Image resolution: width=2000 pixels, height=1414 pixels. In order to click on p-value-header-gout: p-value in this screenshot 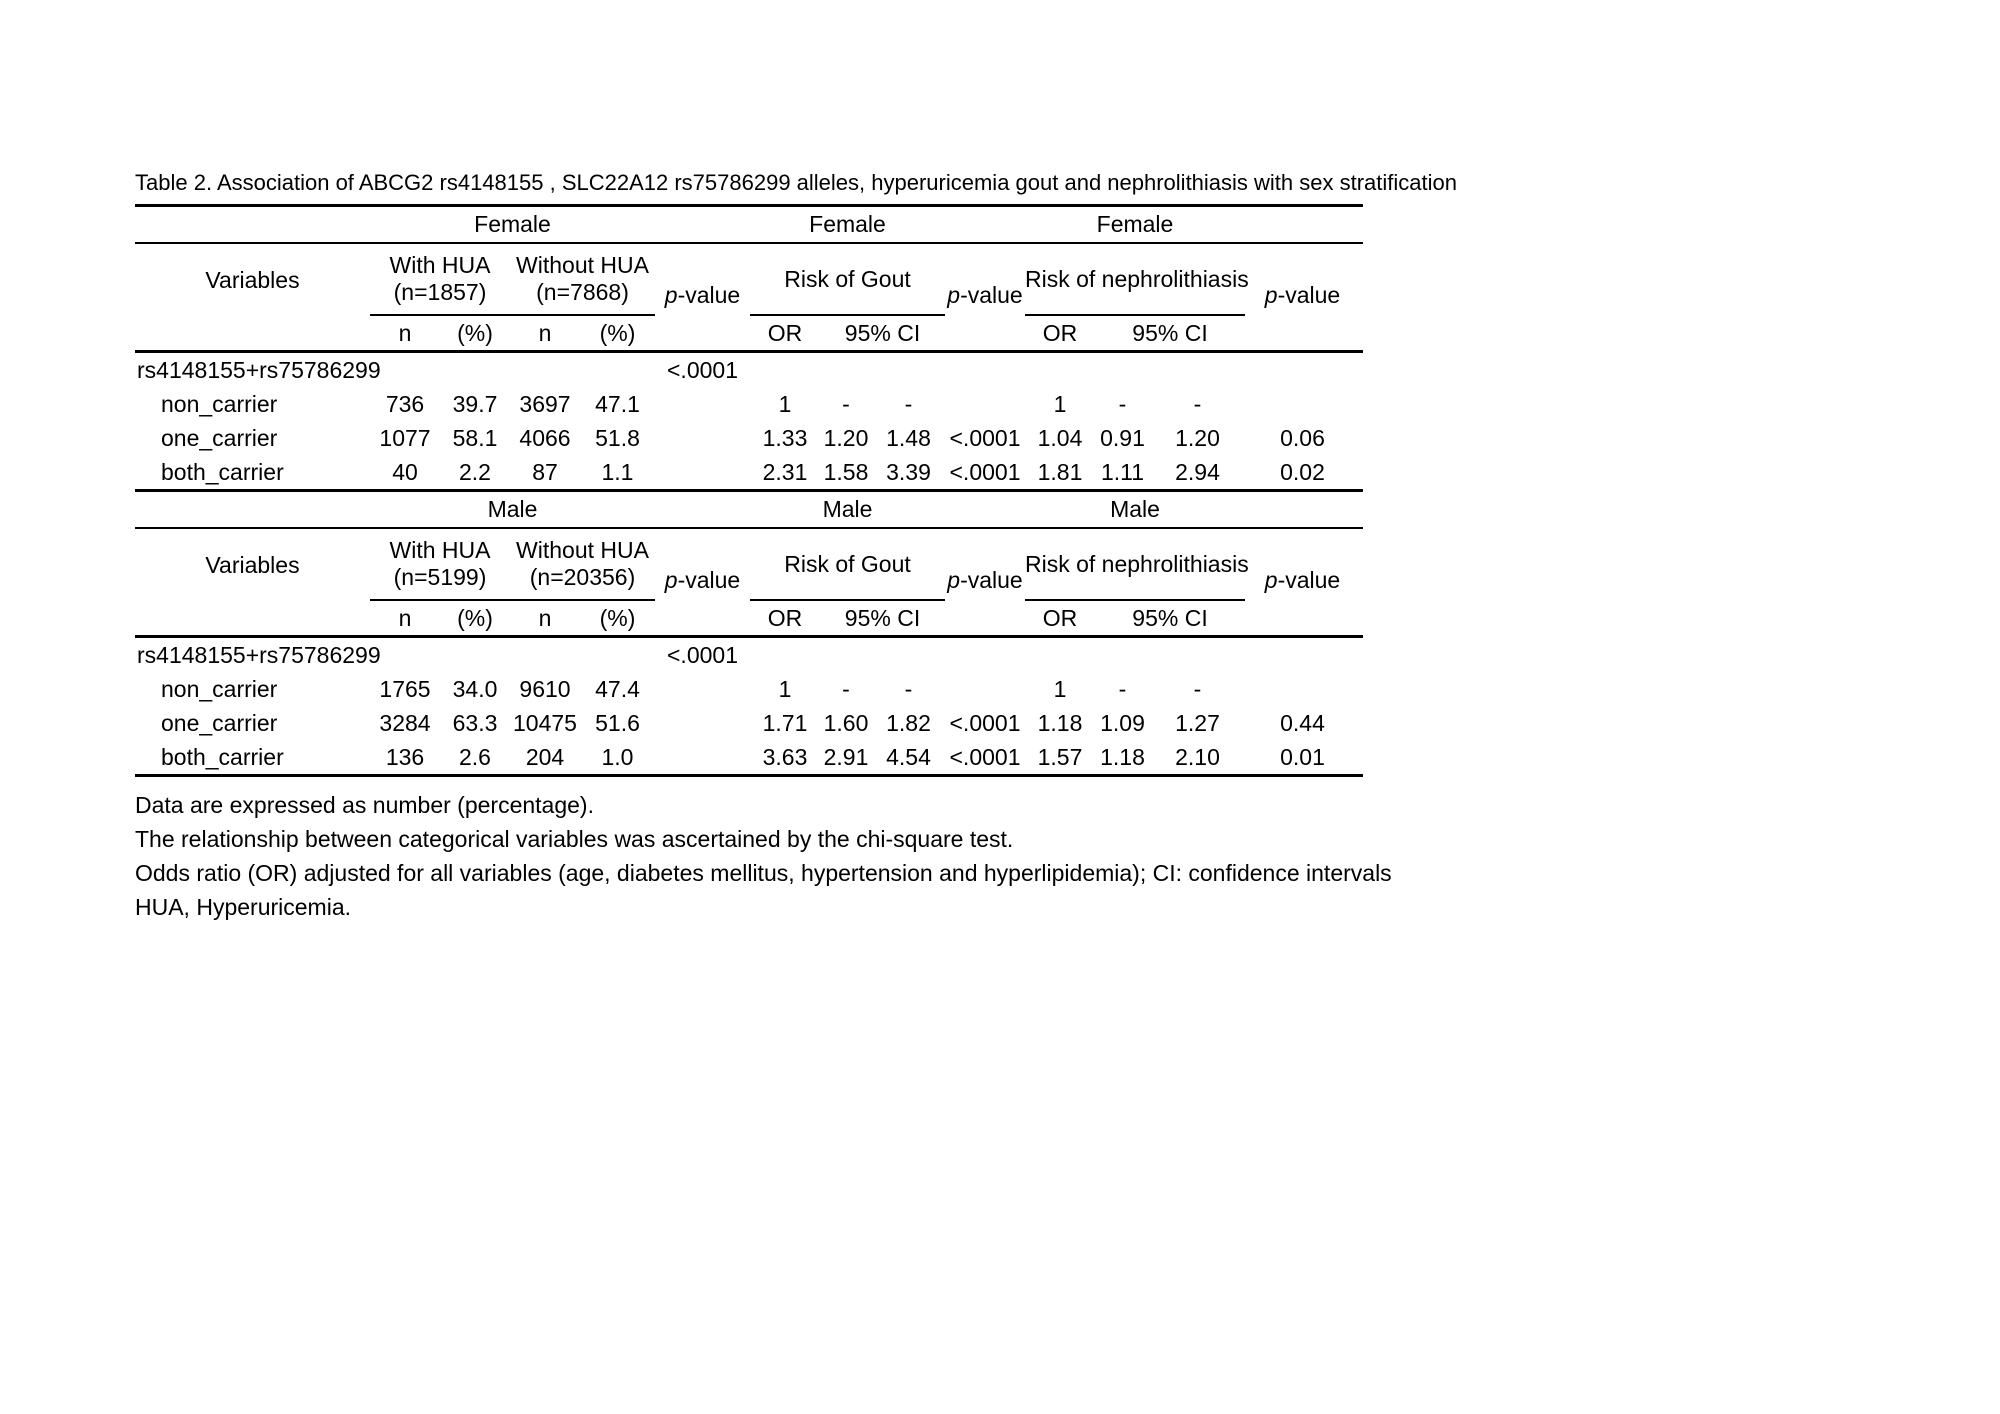, I will do `click(985, 295)`.